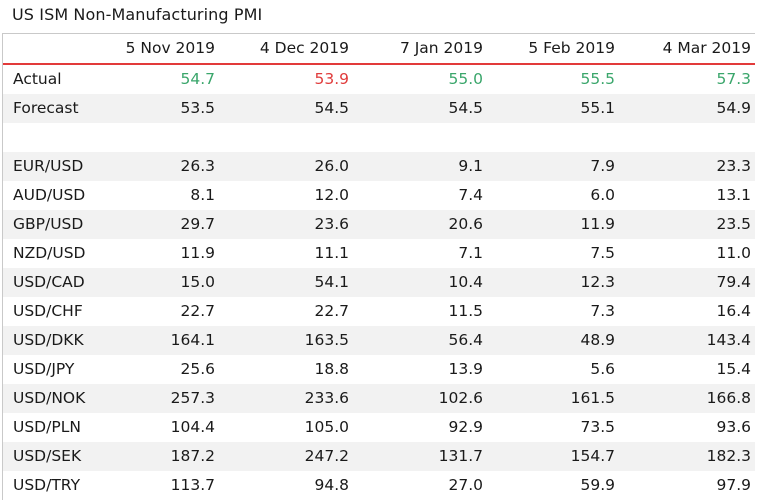 The height and width of the screenshot is (503, 758). I want to click on row-label: USD/CHF, so click(53, 311).